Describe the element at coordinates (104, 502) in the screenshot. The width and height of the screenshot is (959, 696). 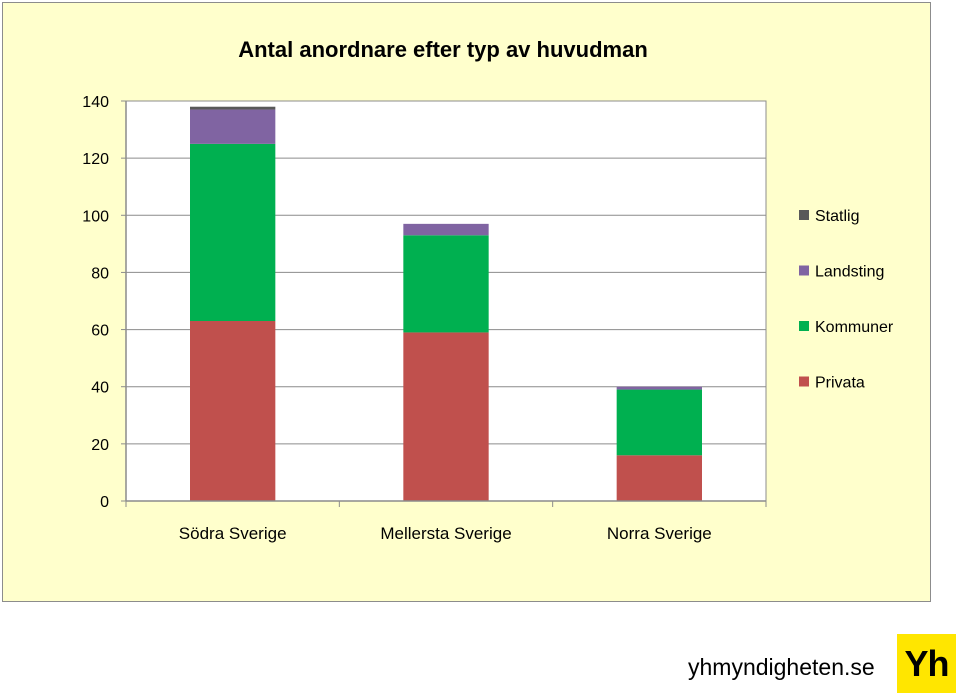
I see `y-tick-label: 0` at that location.